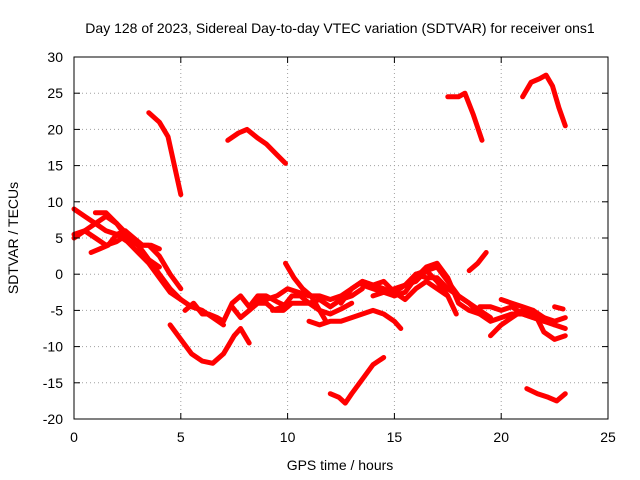  I want to click on series-line-sat-q, so click(426, 288).